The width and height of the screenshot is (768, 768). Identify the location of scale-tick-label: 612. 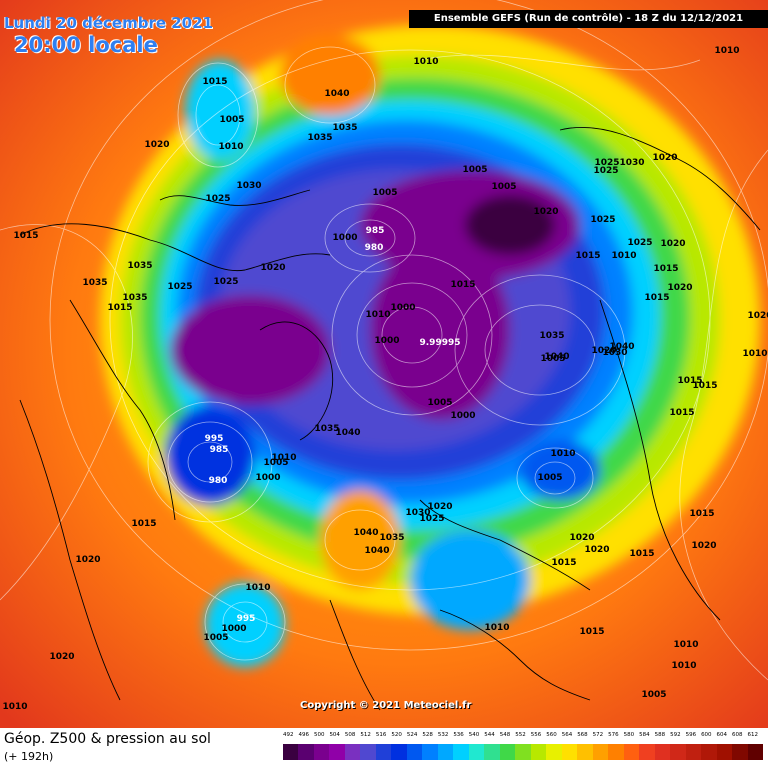
(753, 735).